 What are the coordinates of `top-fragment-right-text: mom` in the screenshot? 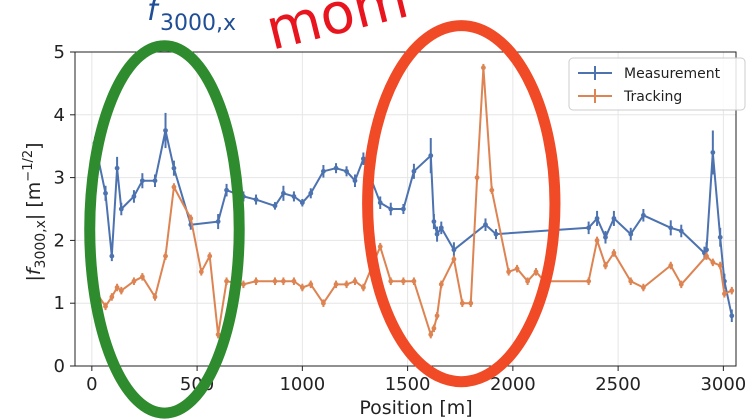 It's located at (337, 32).